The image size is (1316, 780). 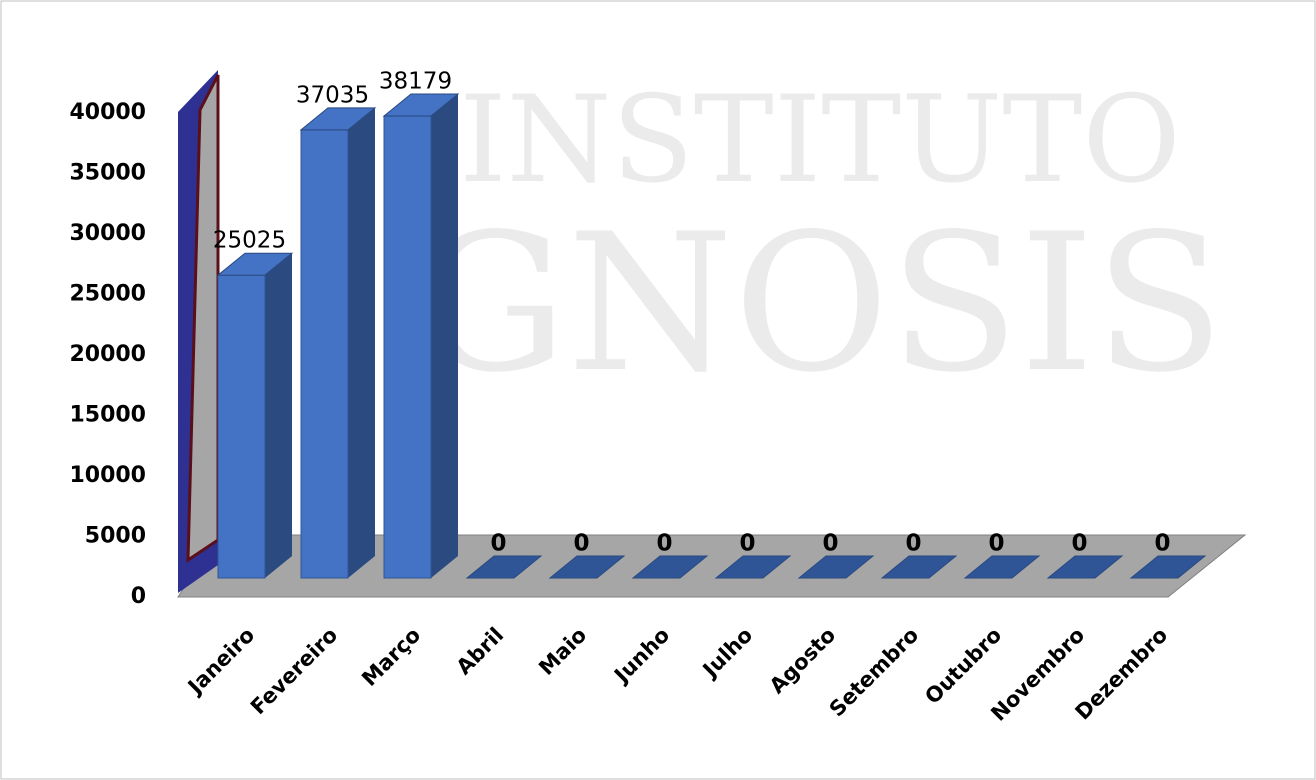 I want to click on wall-decoration, so click(x=203, y=318).